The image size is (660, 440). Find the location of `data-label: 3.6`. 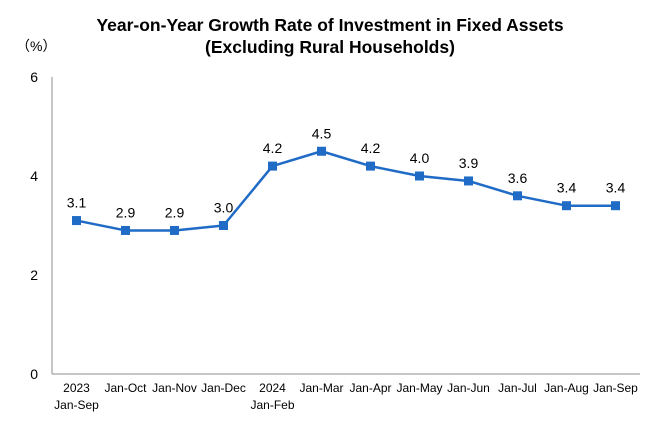

data-label: 3.6 is located at coordinates (518, 178).